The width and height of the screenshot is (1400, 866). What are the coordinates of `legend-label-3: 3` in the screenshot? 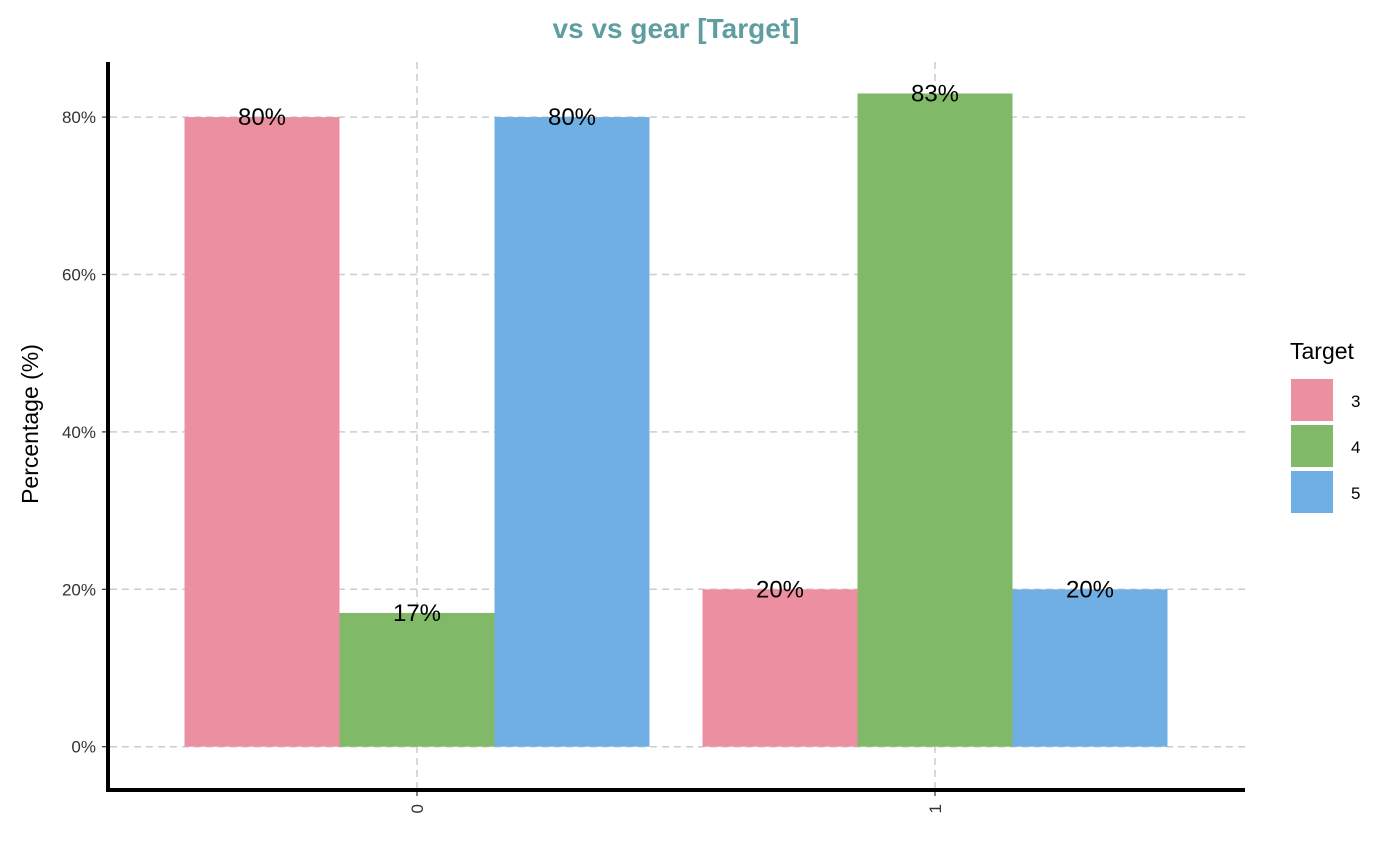 It's located at (1355, 401).